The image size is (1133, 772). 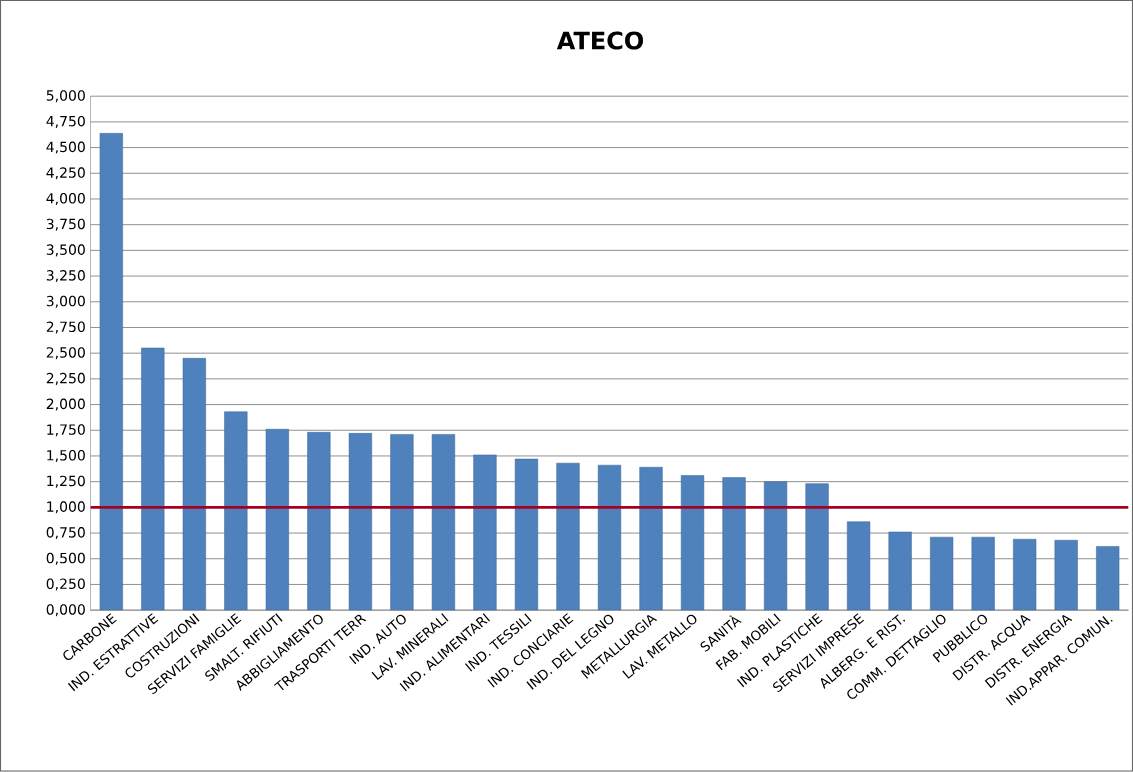 I want to click on y-tick-label: 2,500, so click(x=65, y=353).